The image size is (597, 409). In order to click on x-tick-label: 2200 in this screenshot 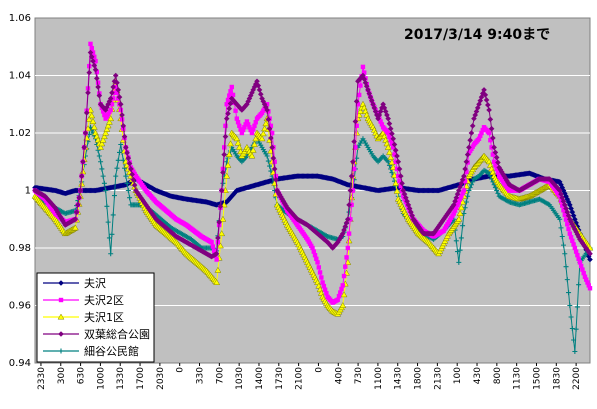, I will do `click(577, 378)`.